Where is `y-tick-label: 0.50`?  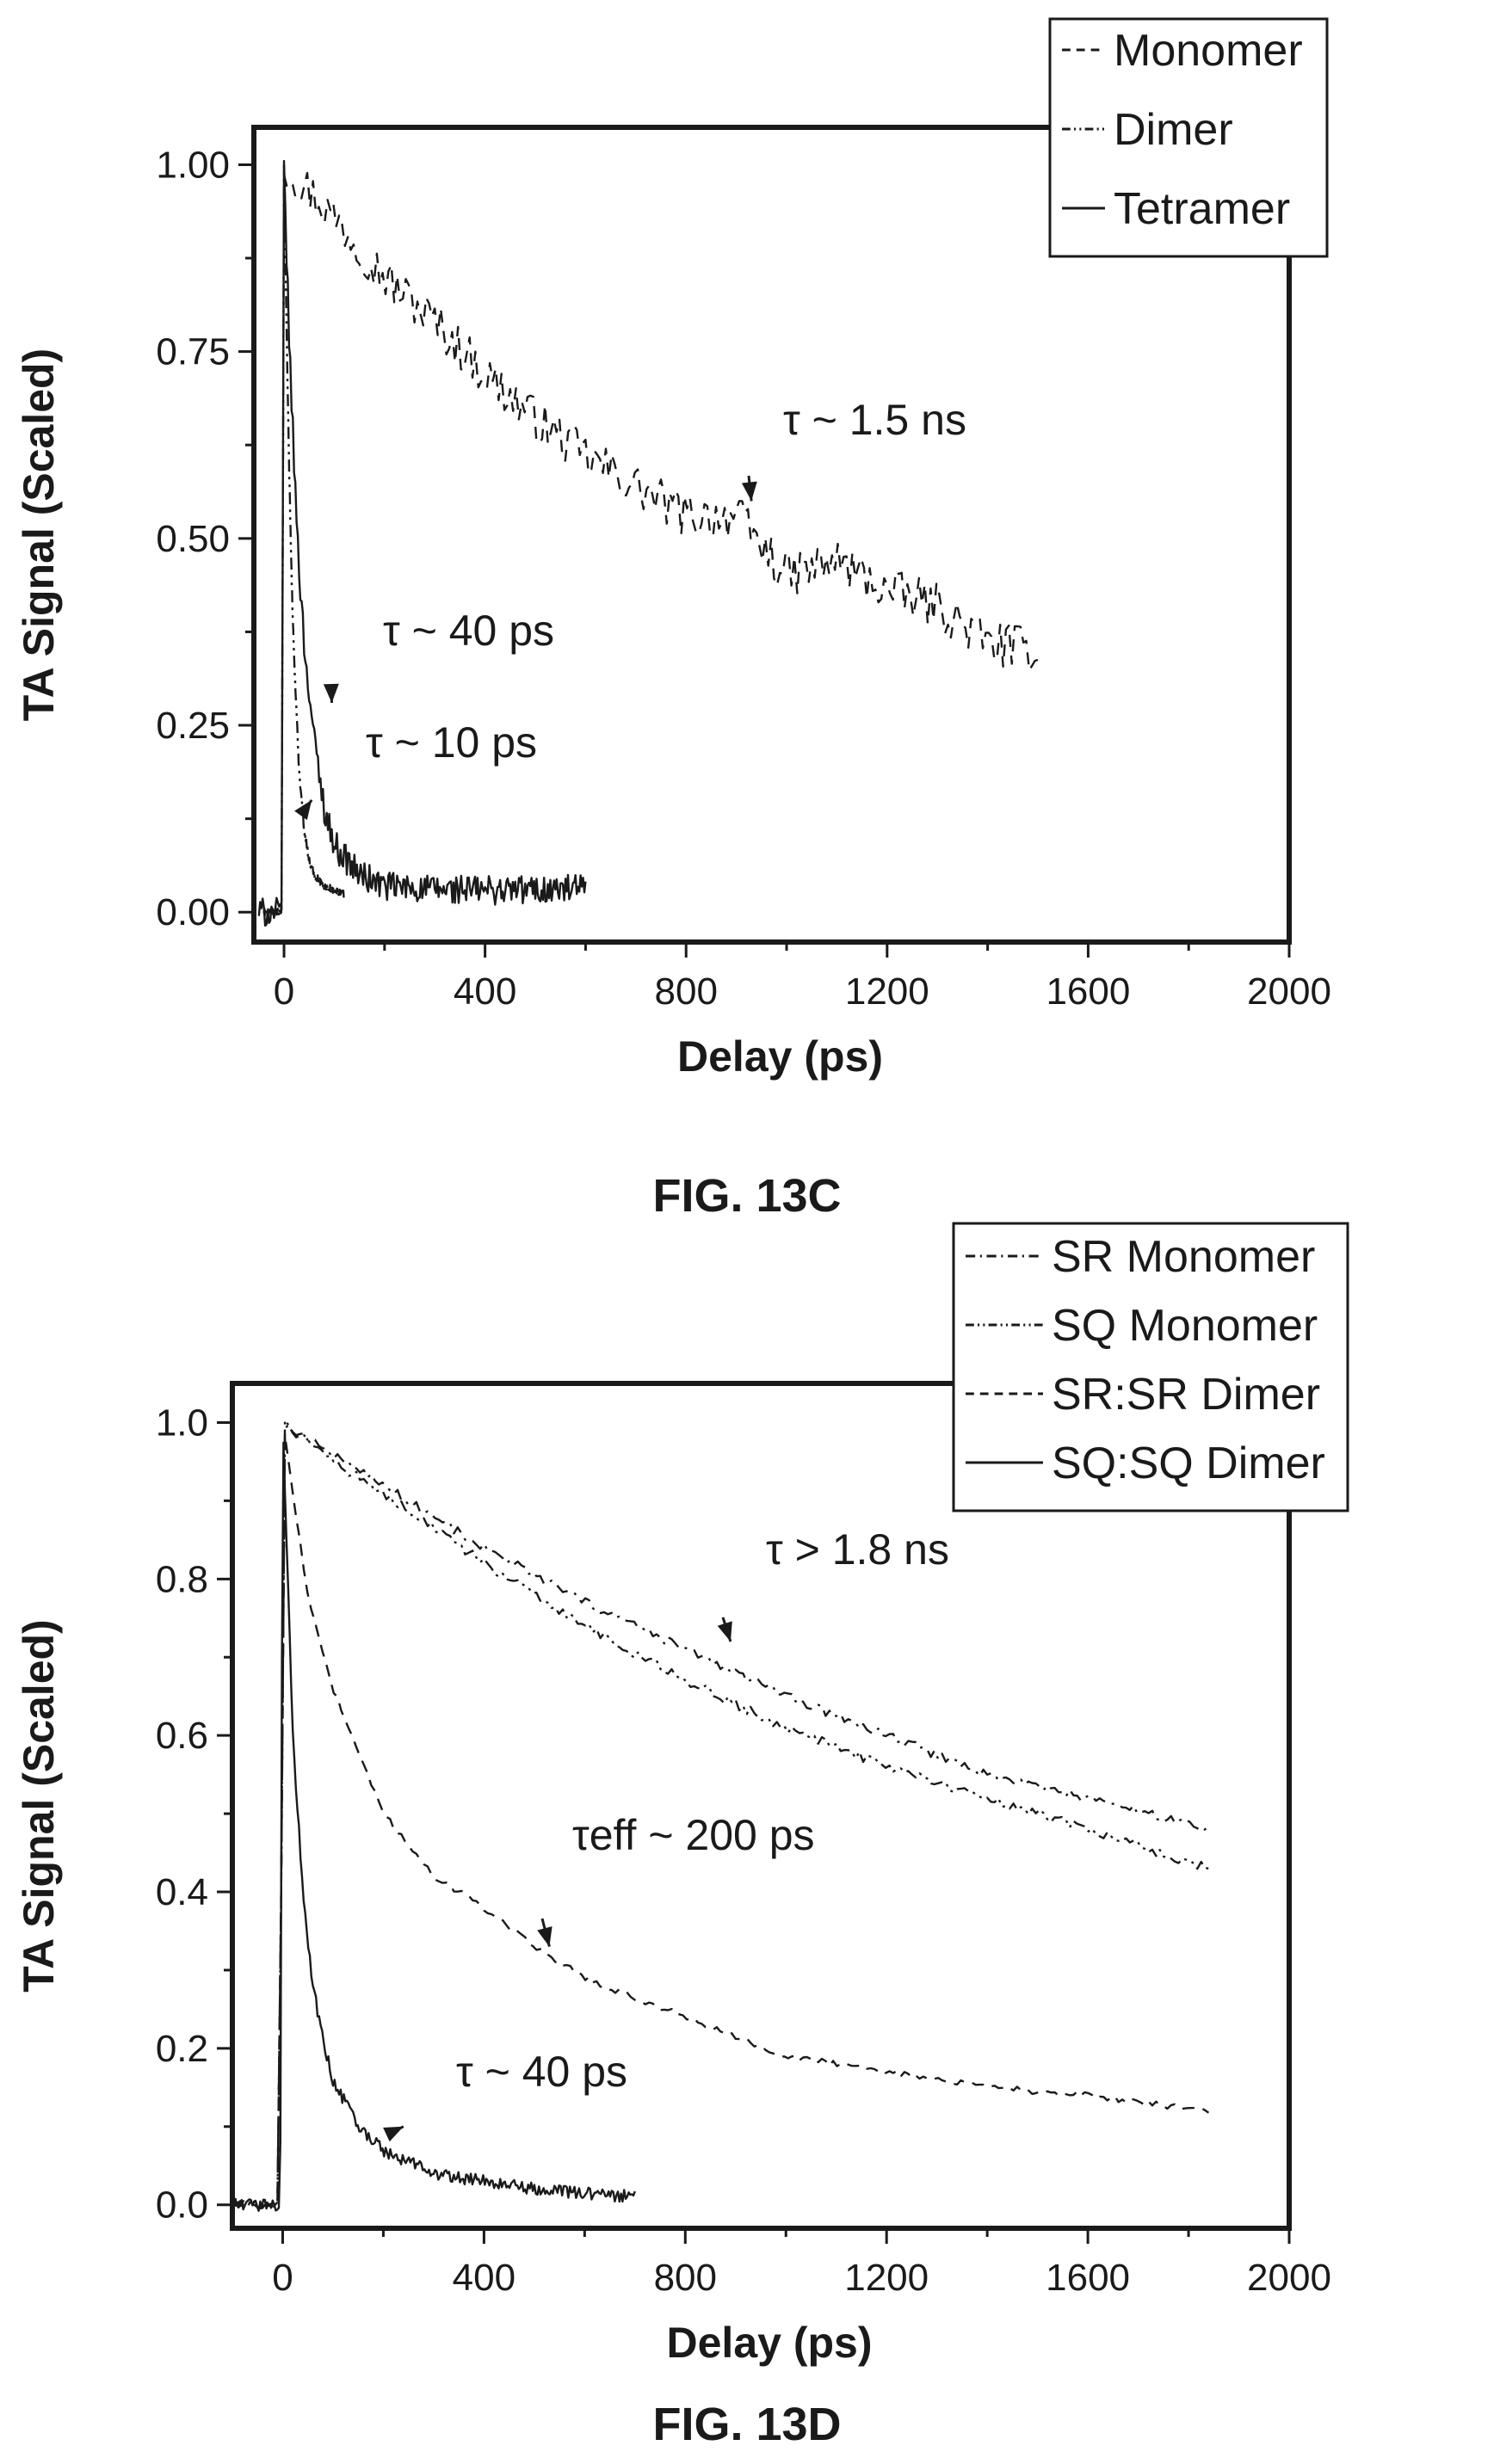 y-tick-label: 0.50 is located at coordinates (193, 539).